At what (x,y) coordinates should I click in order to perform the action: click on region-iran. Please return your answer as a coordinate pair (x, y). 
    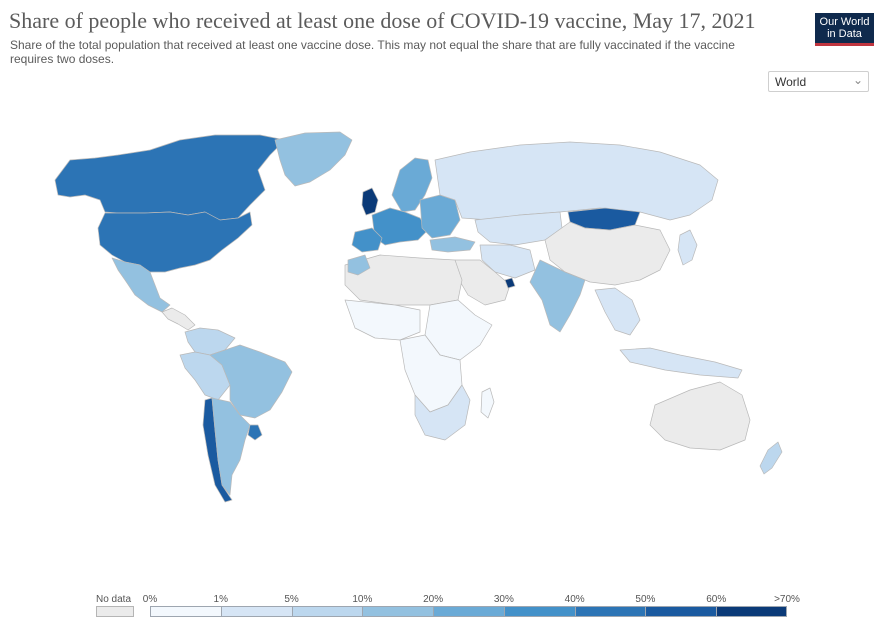
    Looking at the image, I should click on (507, 261).